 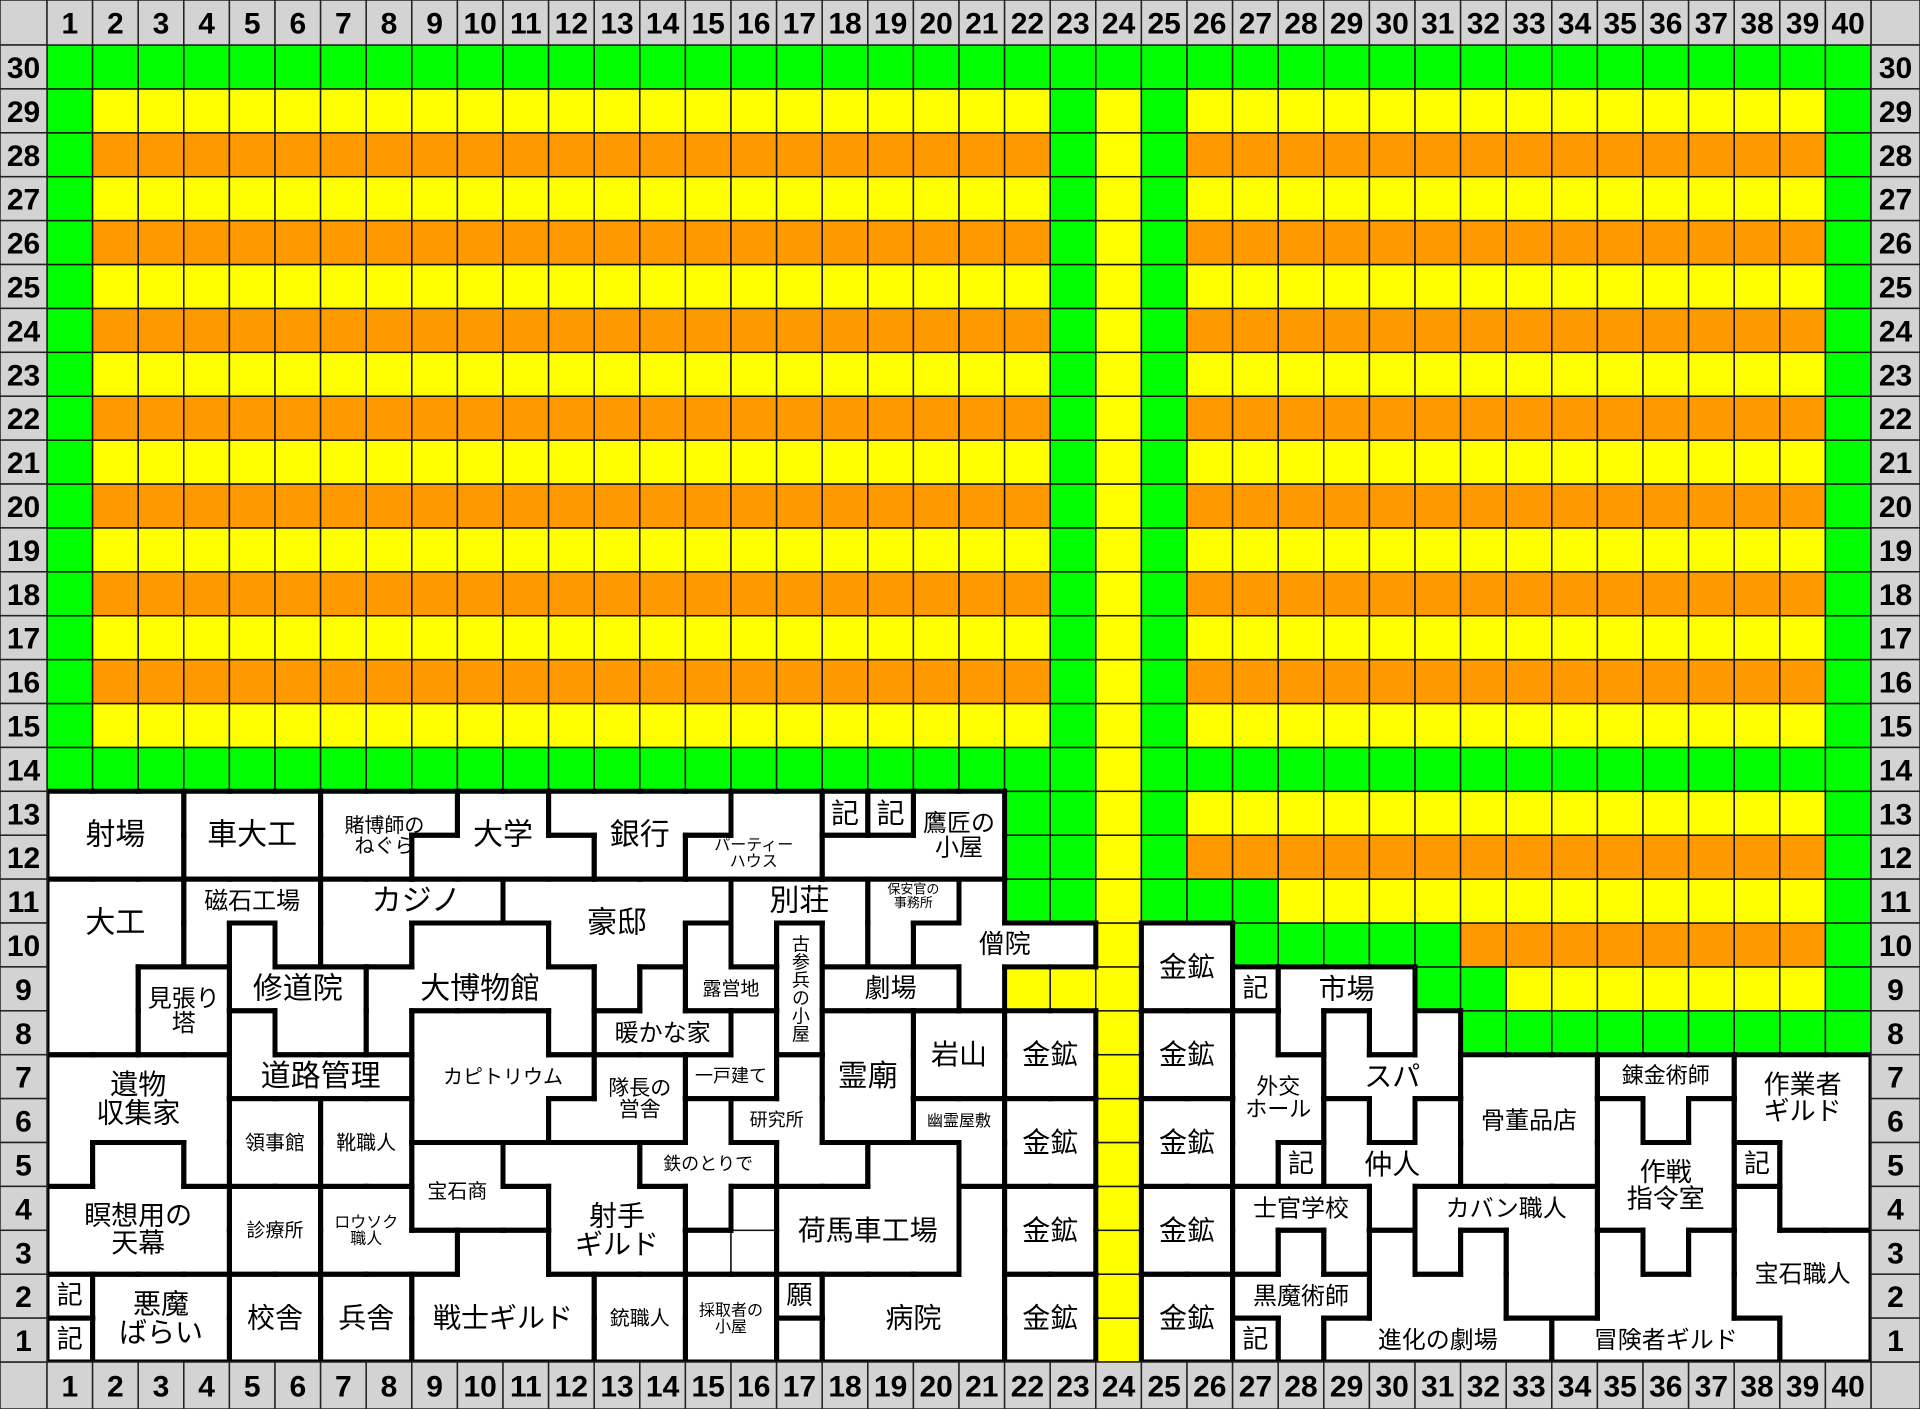 What do you see at coordinates (1050, 1054) in the screenshot?
I see `building-kinko-1: 金鉱` at bounding box center [1050, 1054].